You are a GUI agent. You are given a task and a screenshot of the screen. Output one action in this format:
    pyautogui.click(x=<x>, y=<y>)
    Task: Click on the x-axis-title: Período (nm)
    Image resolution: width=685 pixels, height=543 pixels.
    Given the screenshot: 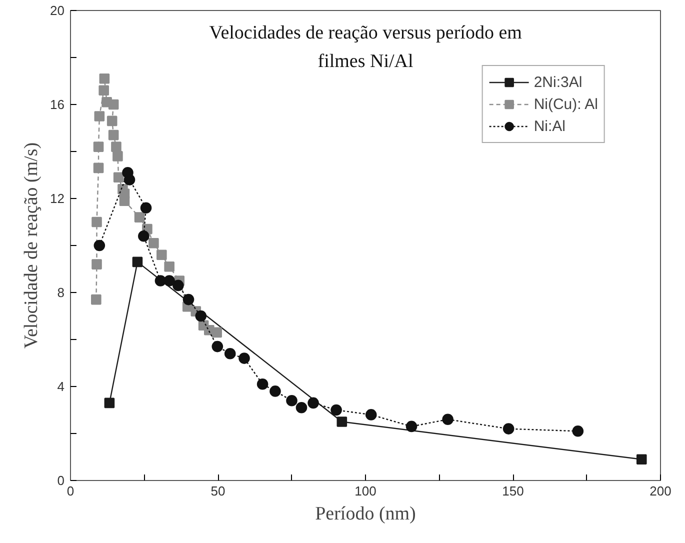 What is the action you would take?
    pyautogui.click(x=365, y=514)
    